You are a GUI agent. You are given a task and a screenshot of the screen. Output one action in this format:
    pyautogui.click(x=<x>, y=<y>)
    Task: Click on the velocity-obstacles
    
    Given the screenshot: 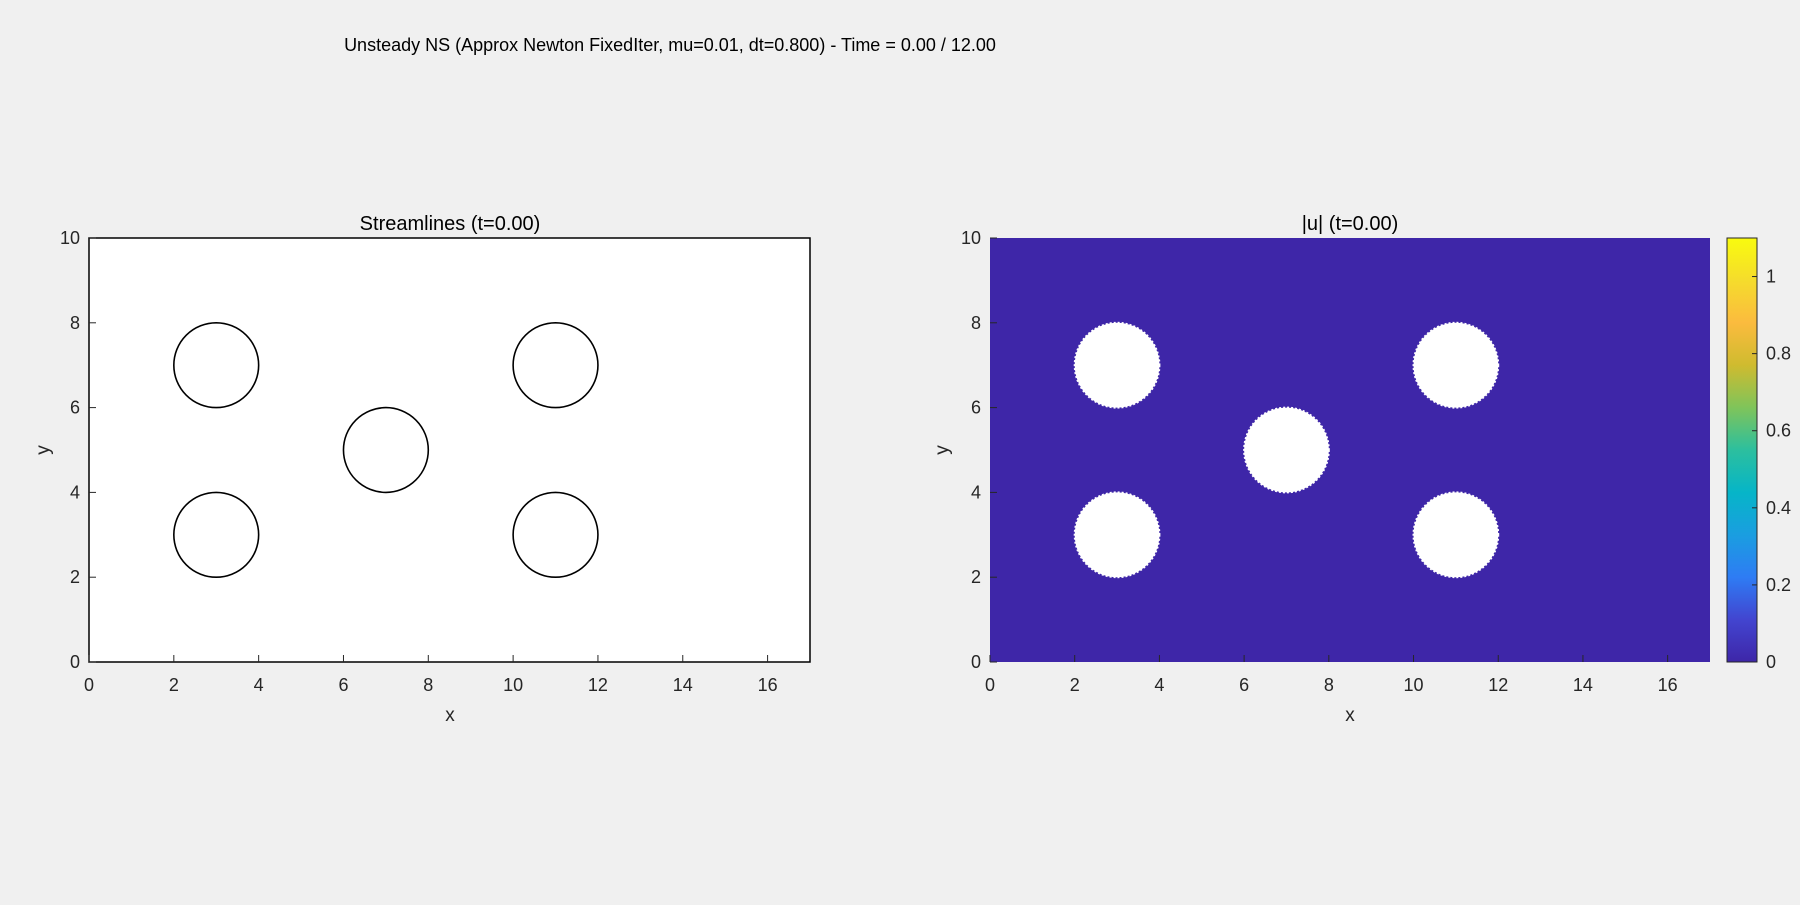 What is the action you would take?
    pyautogui.click(x=1286, y=450)
    